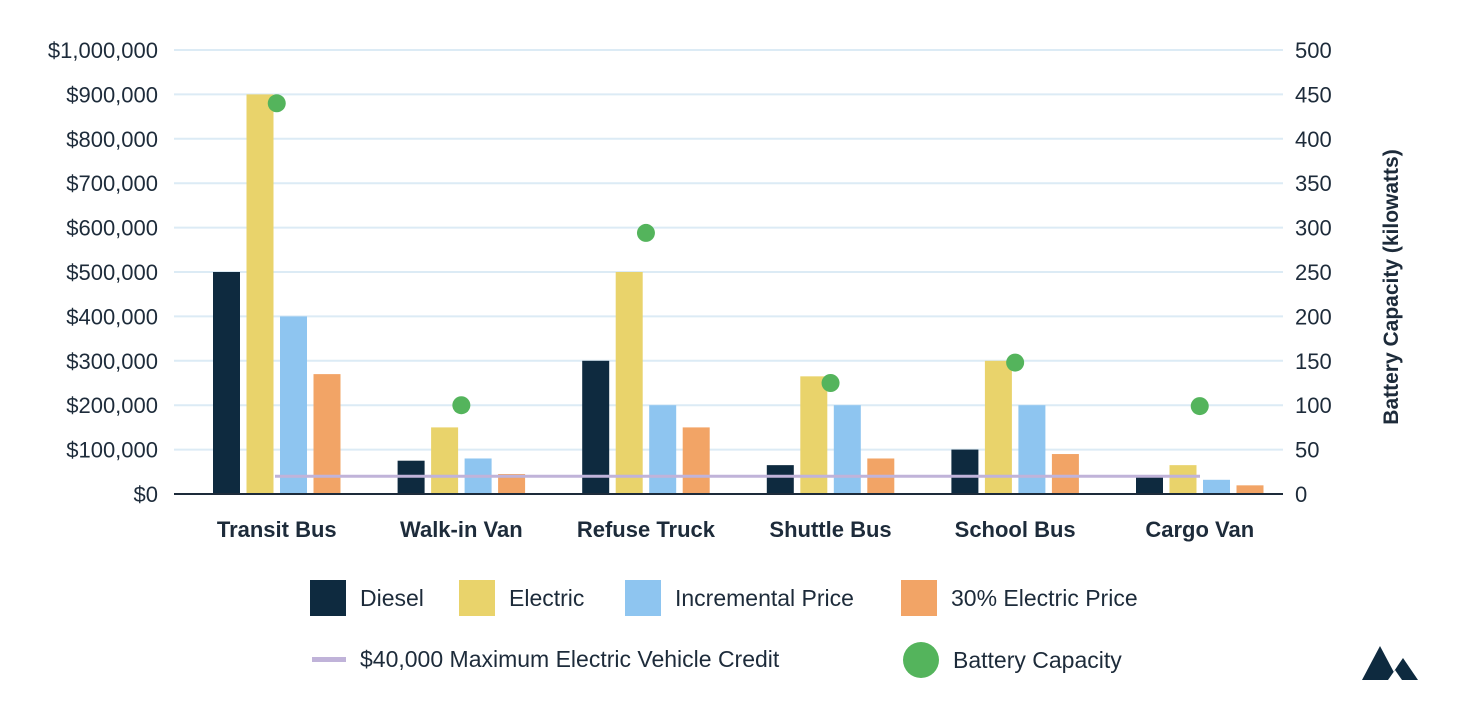 This screenshot has height=708, width=1480. I want to click on y-right-tick-label: 0, so click(1301, 494).